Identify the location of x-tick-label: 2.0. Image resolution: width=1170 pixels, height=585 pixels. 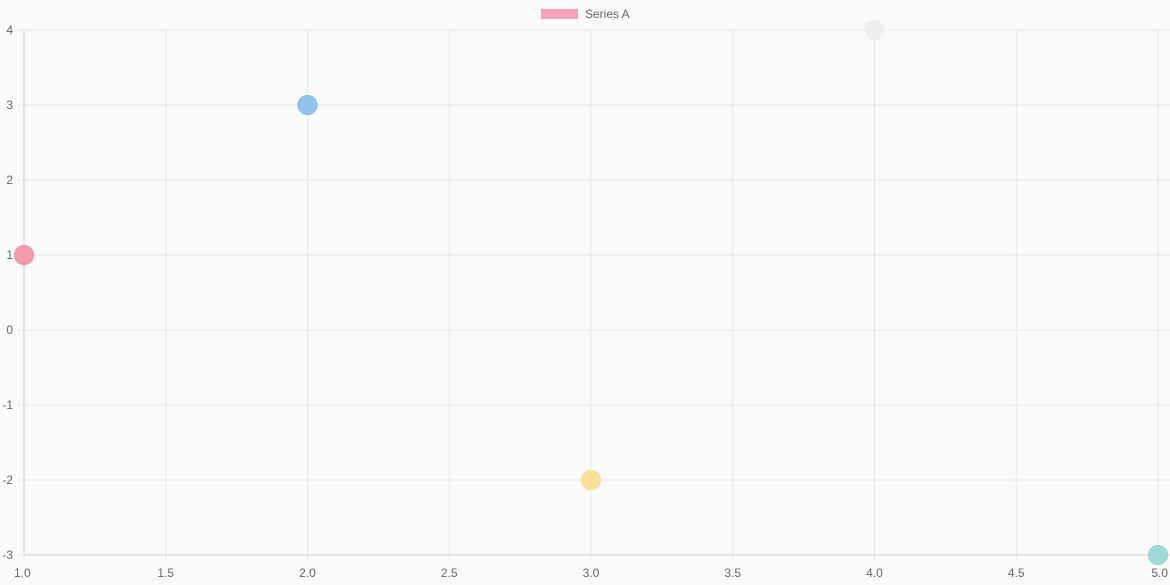
(307, 573).